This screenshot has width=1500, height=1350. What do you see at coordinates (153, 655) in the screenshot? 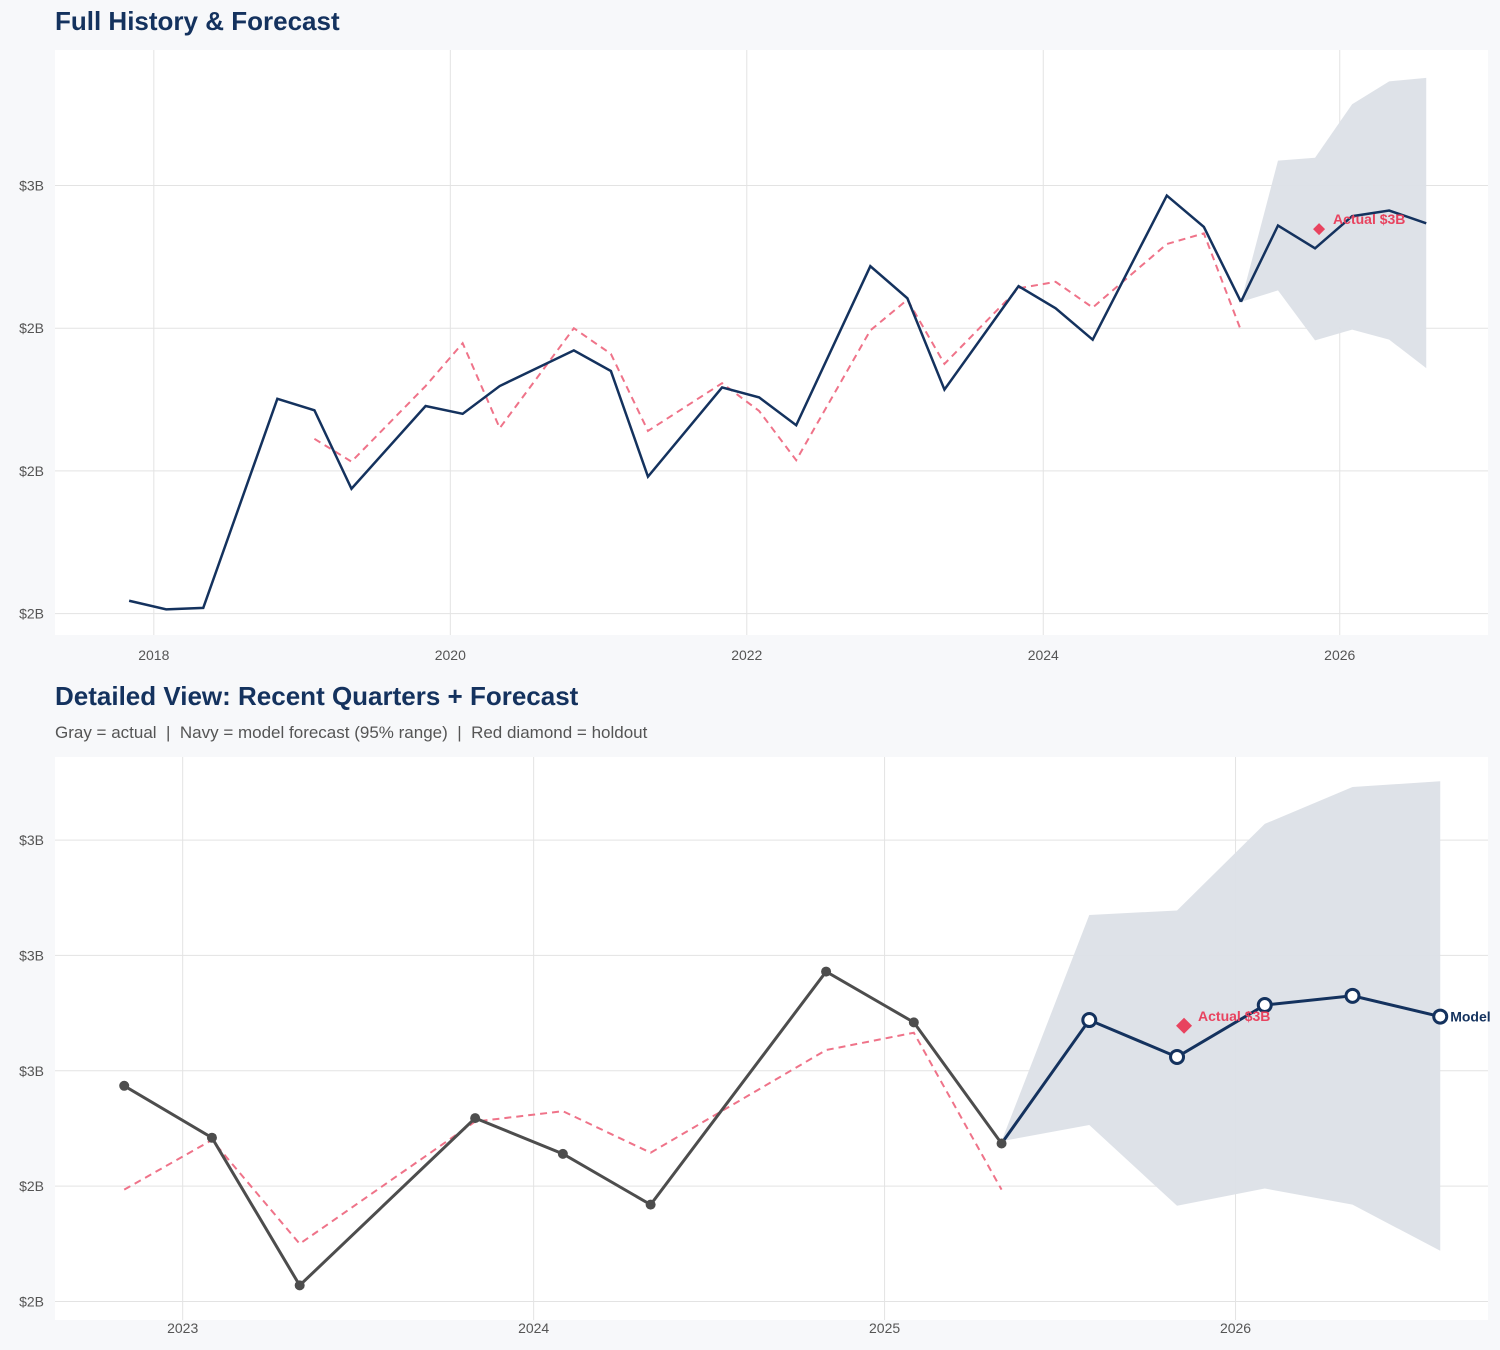
I see `x-tick-label: 2018` at bounding box center [153, 655].